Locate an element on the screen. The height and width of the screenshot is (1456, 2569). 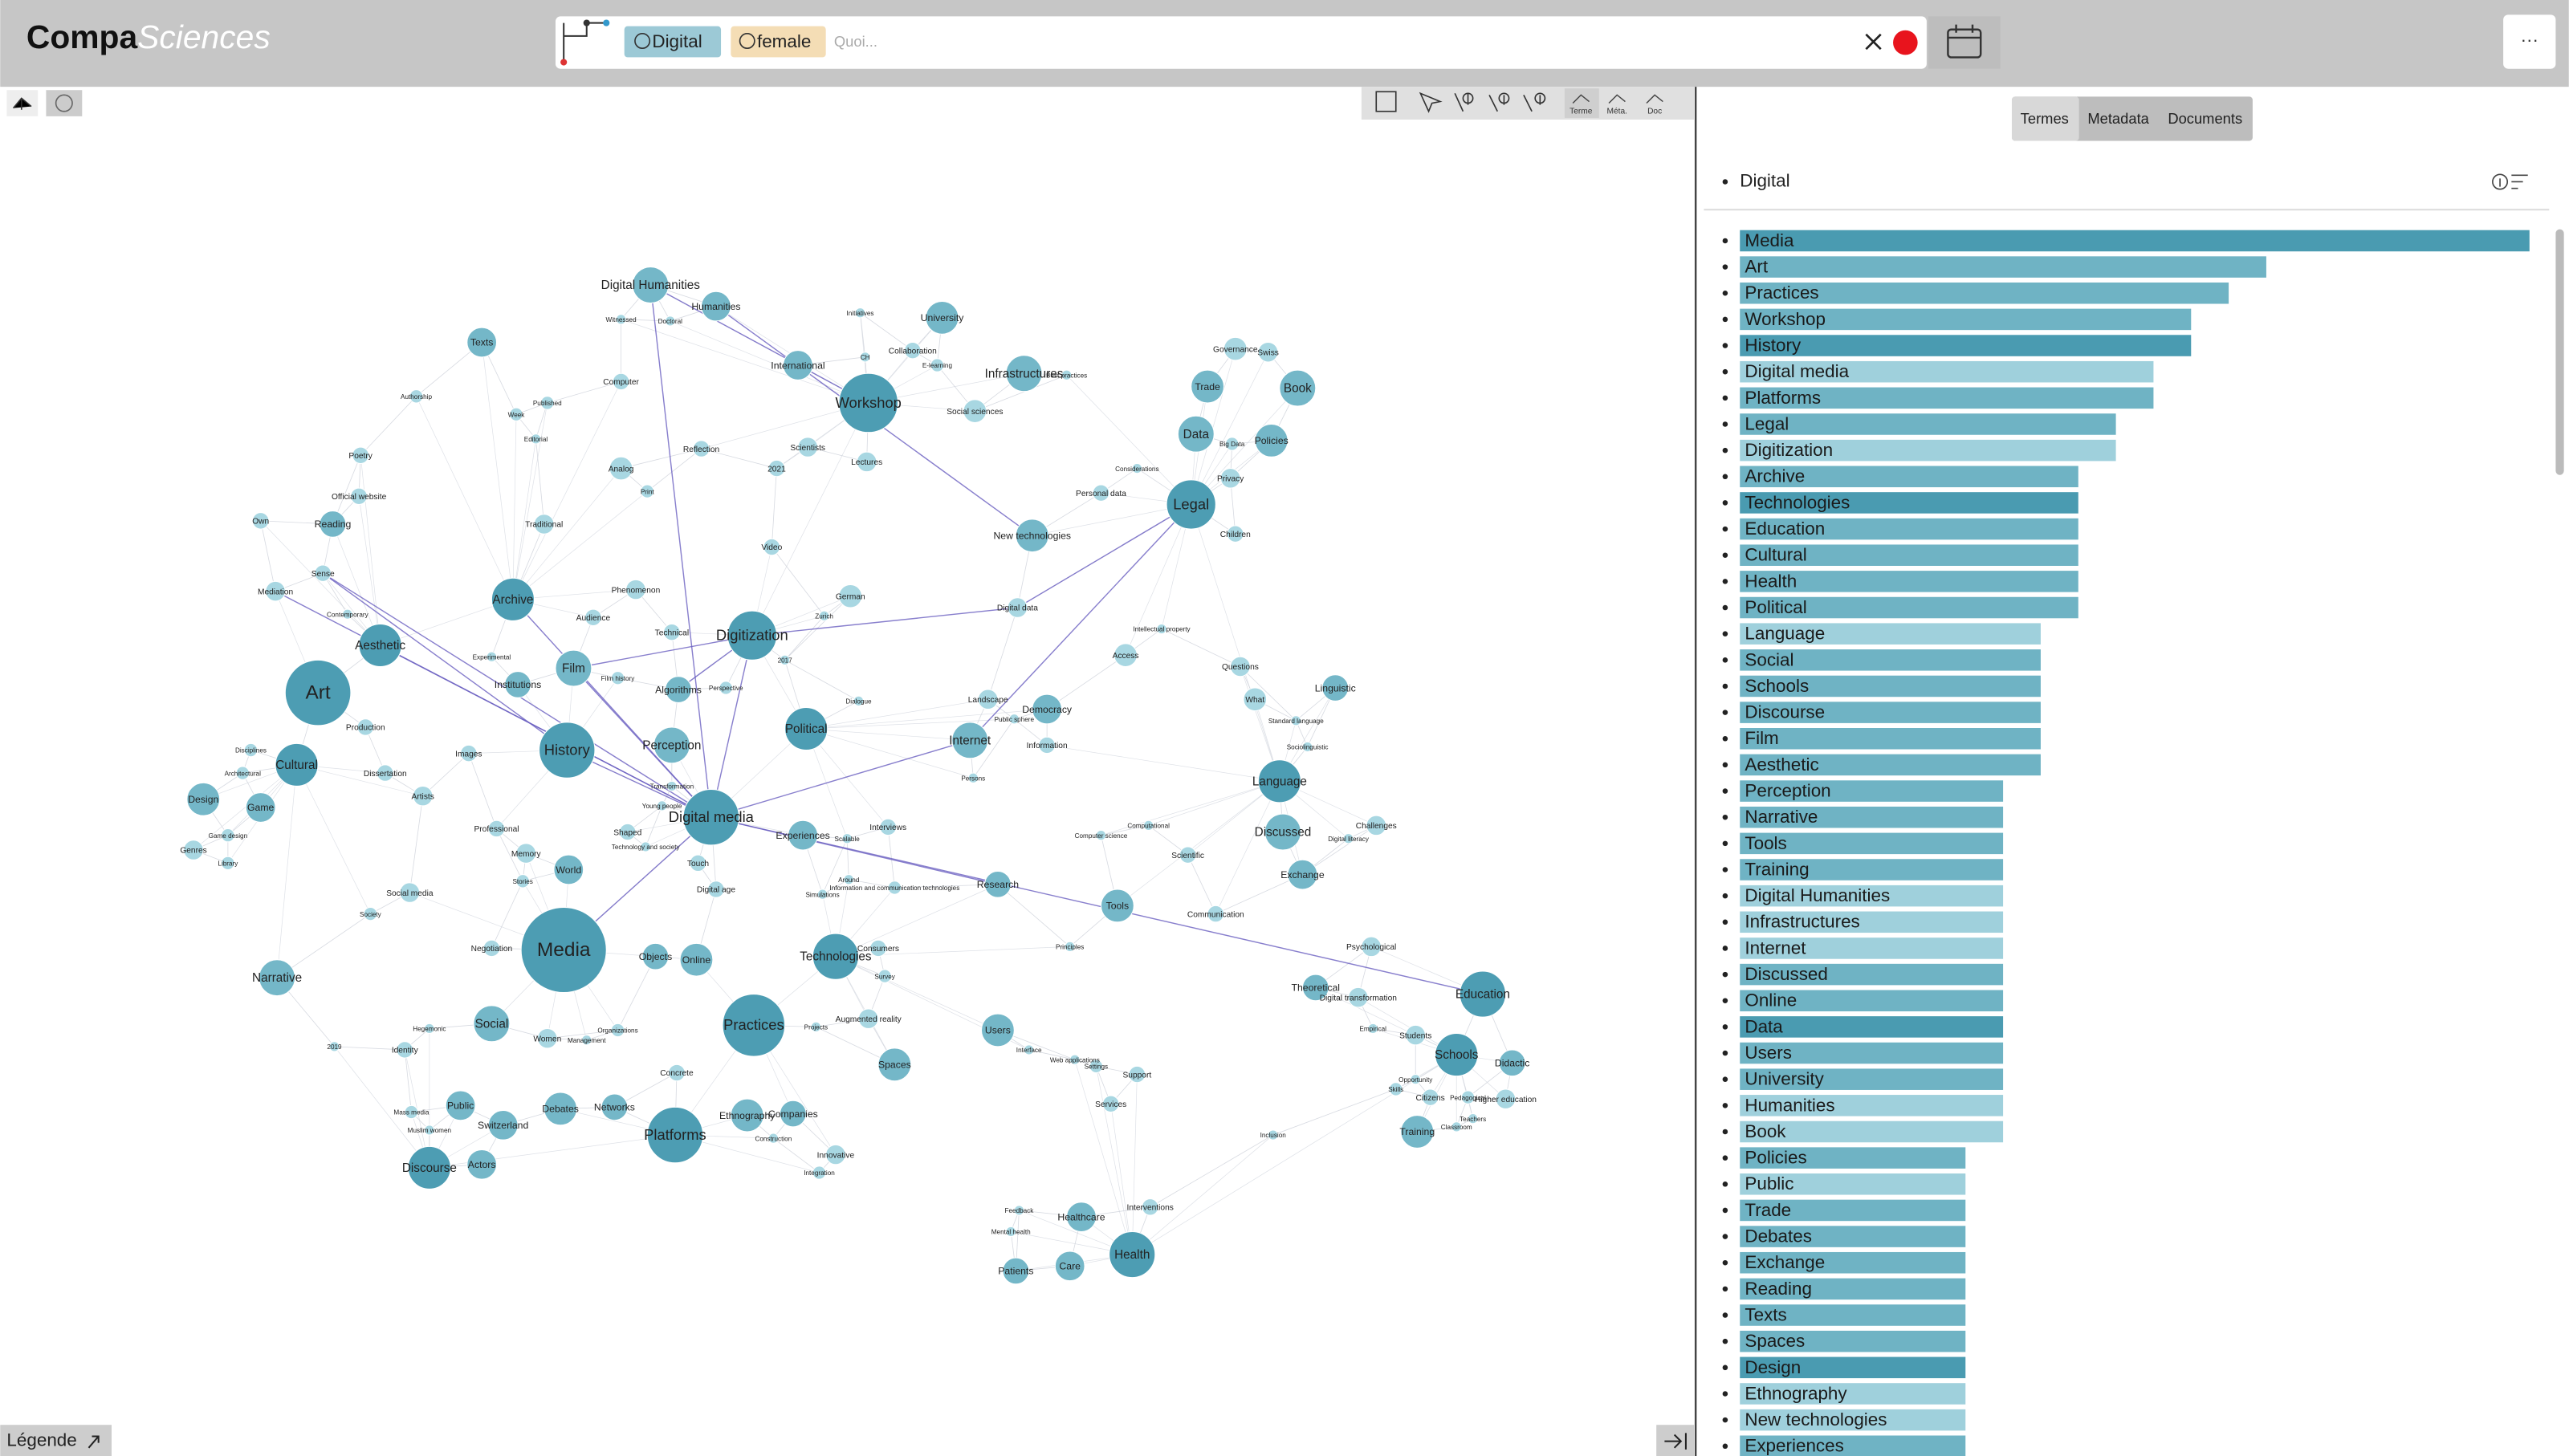
node-label: Schools is located at coordinates (1457, 1055).